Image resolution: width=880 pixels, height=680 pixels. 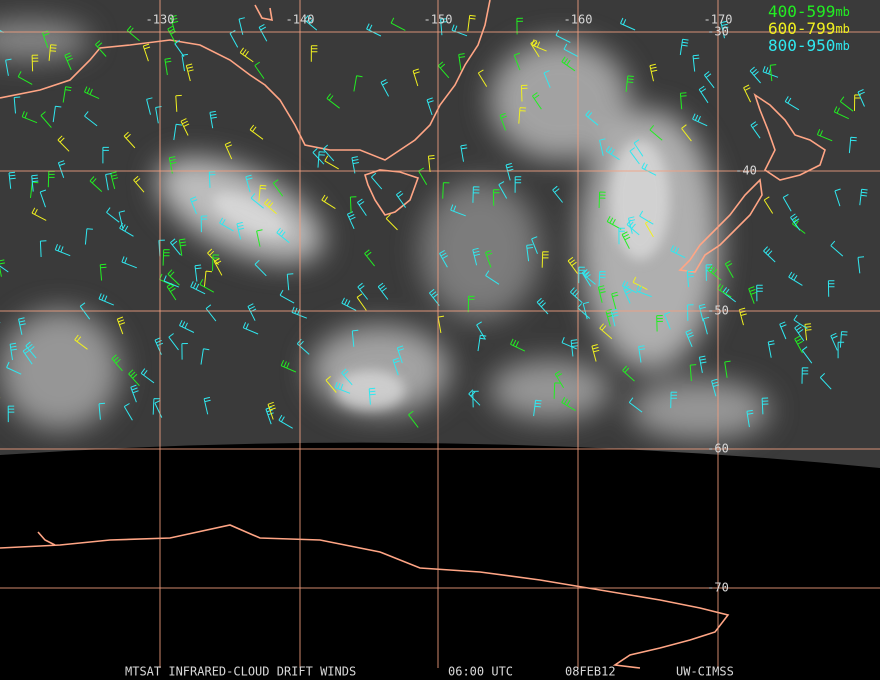 What do you see at coordinates (300, 20) in the screenshot?
I see `longitude-label: -140` at bounding box center [300, 20].